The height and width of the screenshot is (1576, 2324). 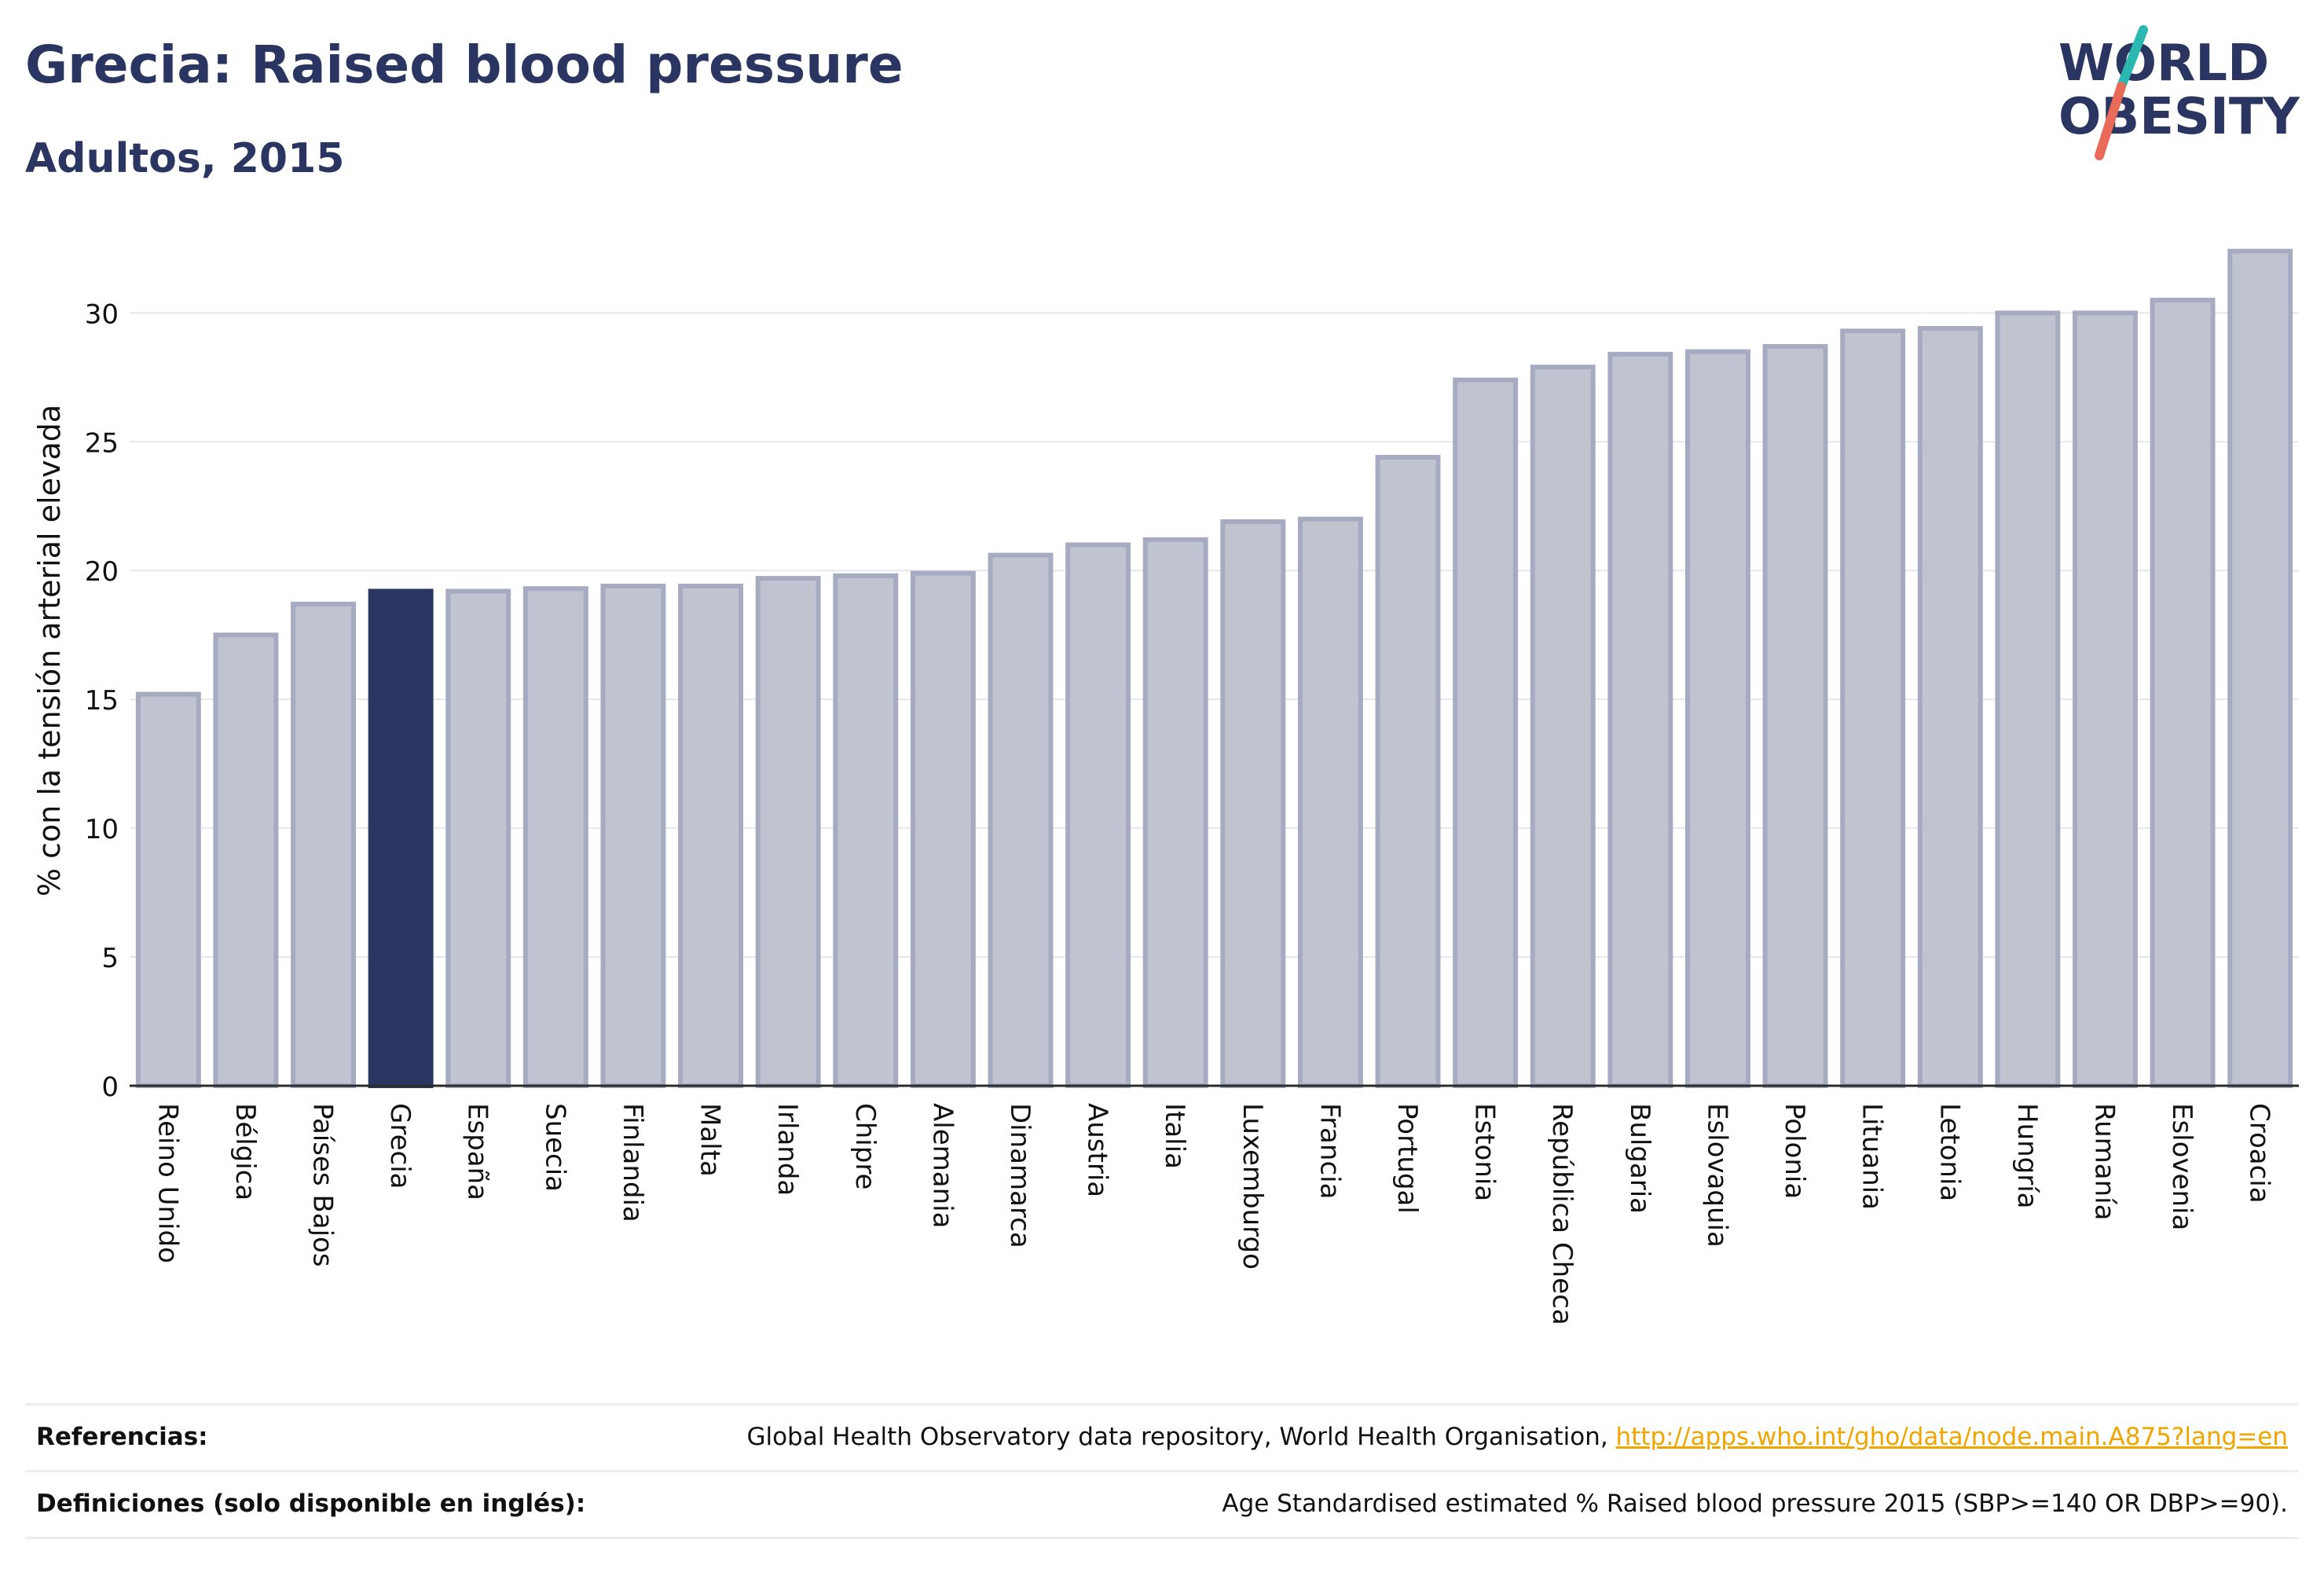 I want to click on x-tick-label: Bulgaria, so click(x=1639, y=1158).